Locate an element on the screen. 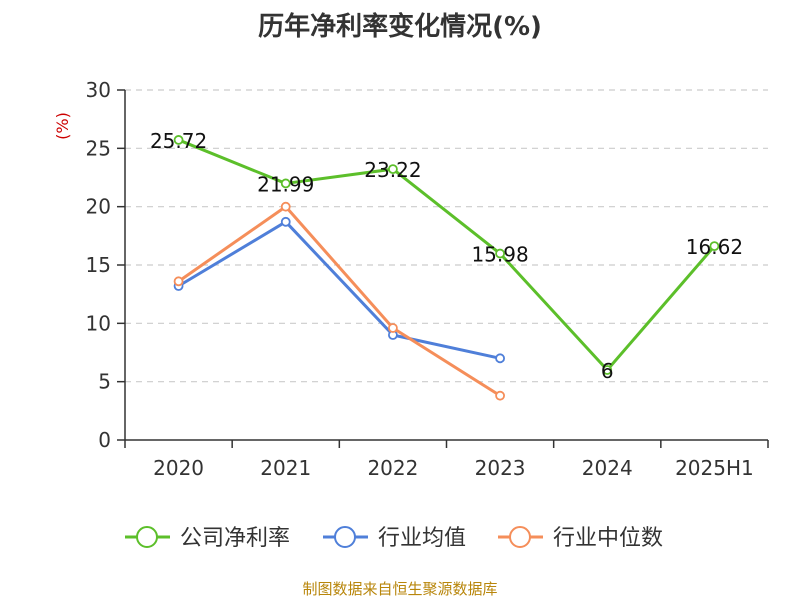 This screenshot has width=800, height=600. data-label: 16.62 is located at coordinates (714, 247).